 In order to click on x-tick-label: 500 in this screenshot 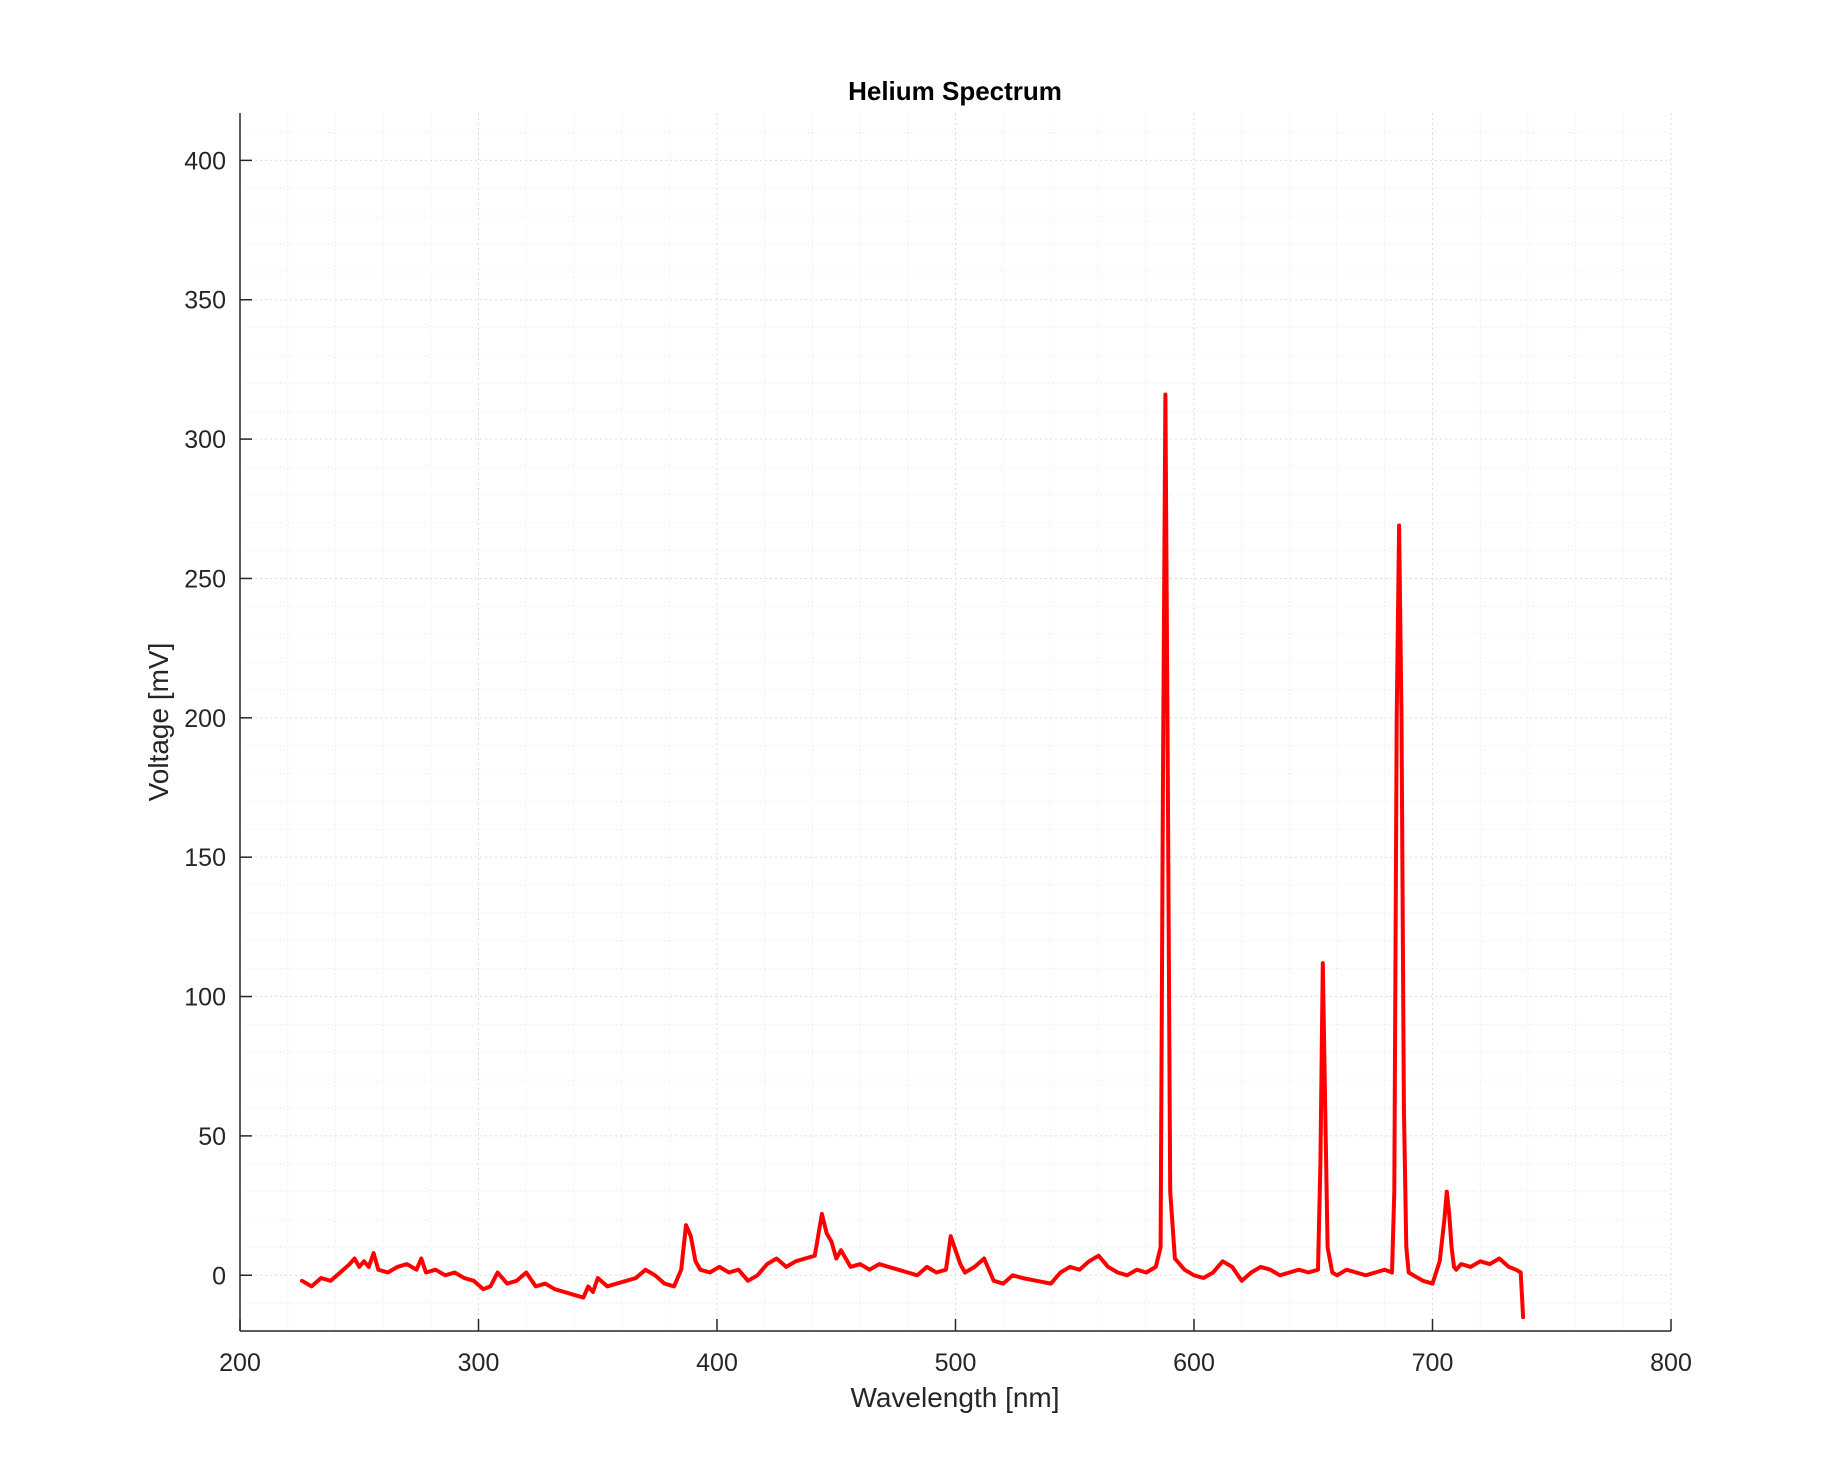, I will do `click(956, 1363)`.